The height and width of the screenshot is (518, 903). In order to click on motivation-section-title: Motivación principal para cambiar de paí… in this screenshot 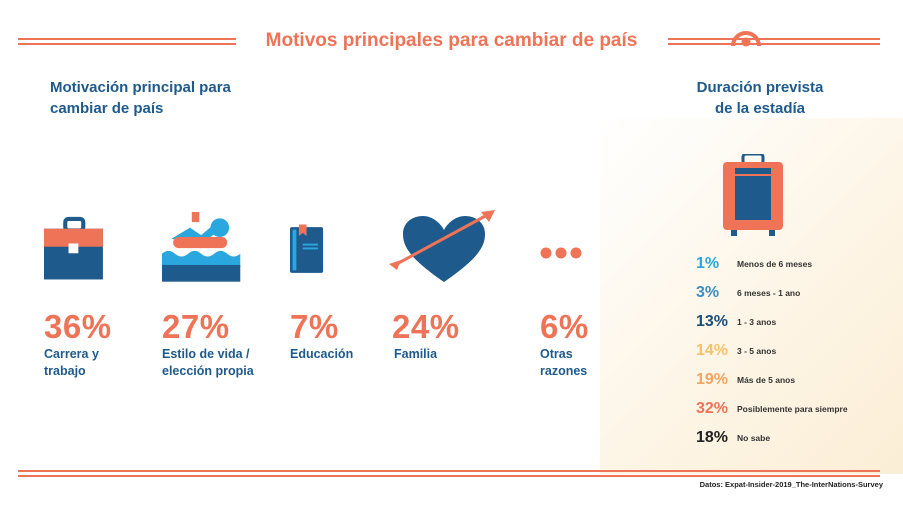, I will do `click(140, 98)`.